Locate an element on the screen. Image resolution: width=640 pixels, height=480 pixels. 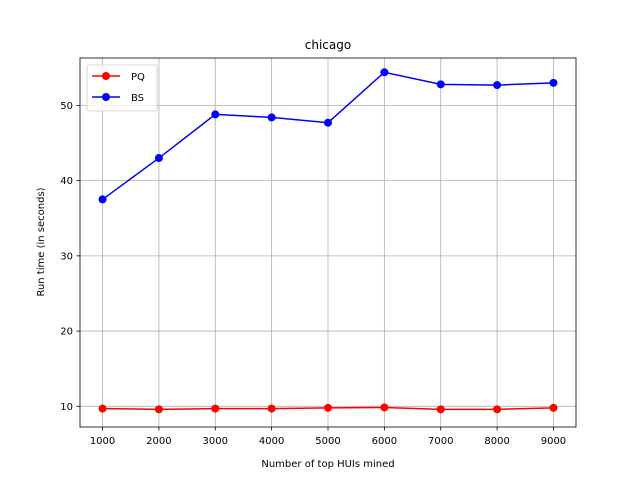
y-tick-label: 20 is located at coordinates (66, 332).